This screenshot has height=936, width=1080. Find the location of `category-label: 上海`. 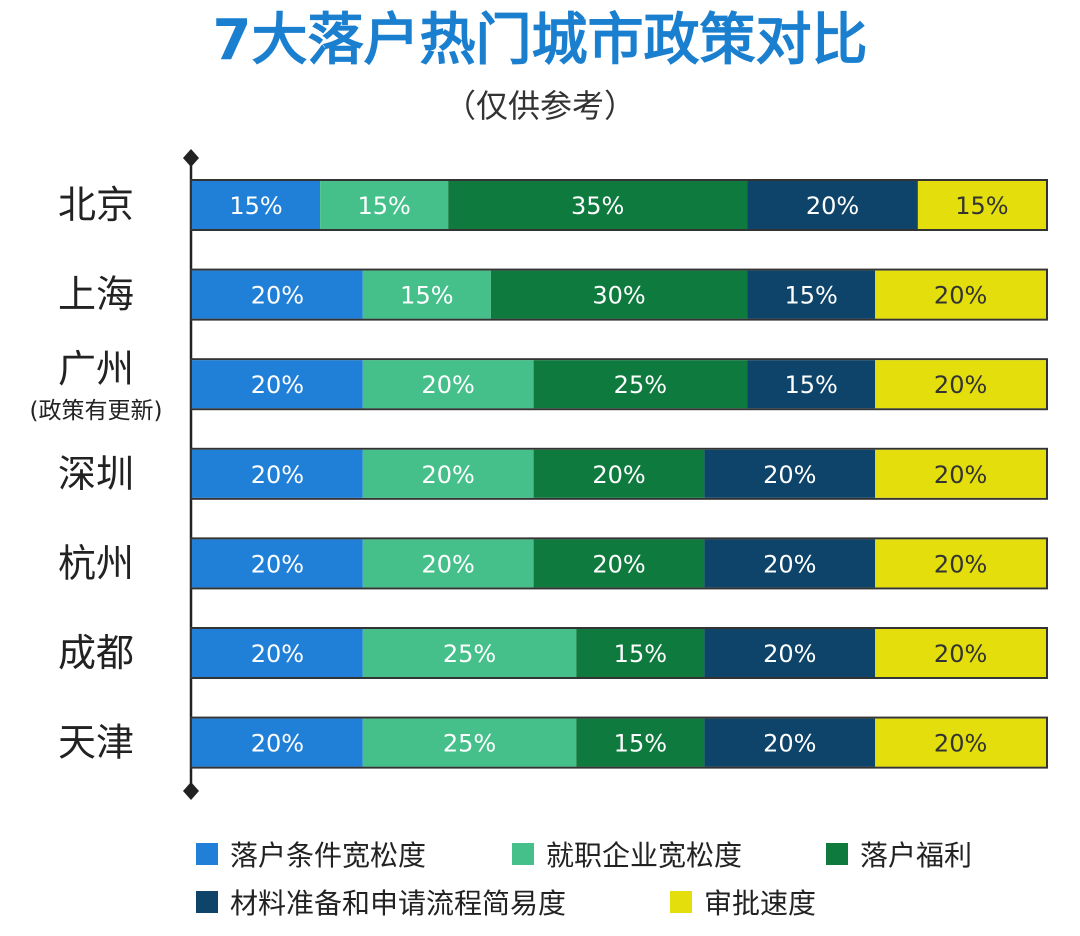

category-label: 上海 is located at coordinates (96, 295).